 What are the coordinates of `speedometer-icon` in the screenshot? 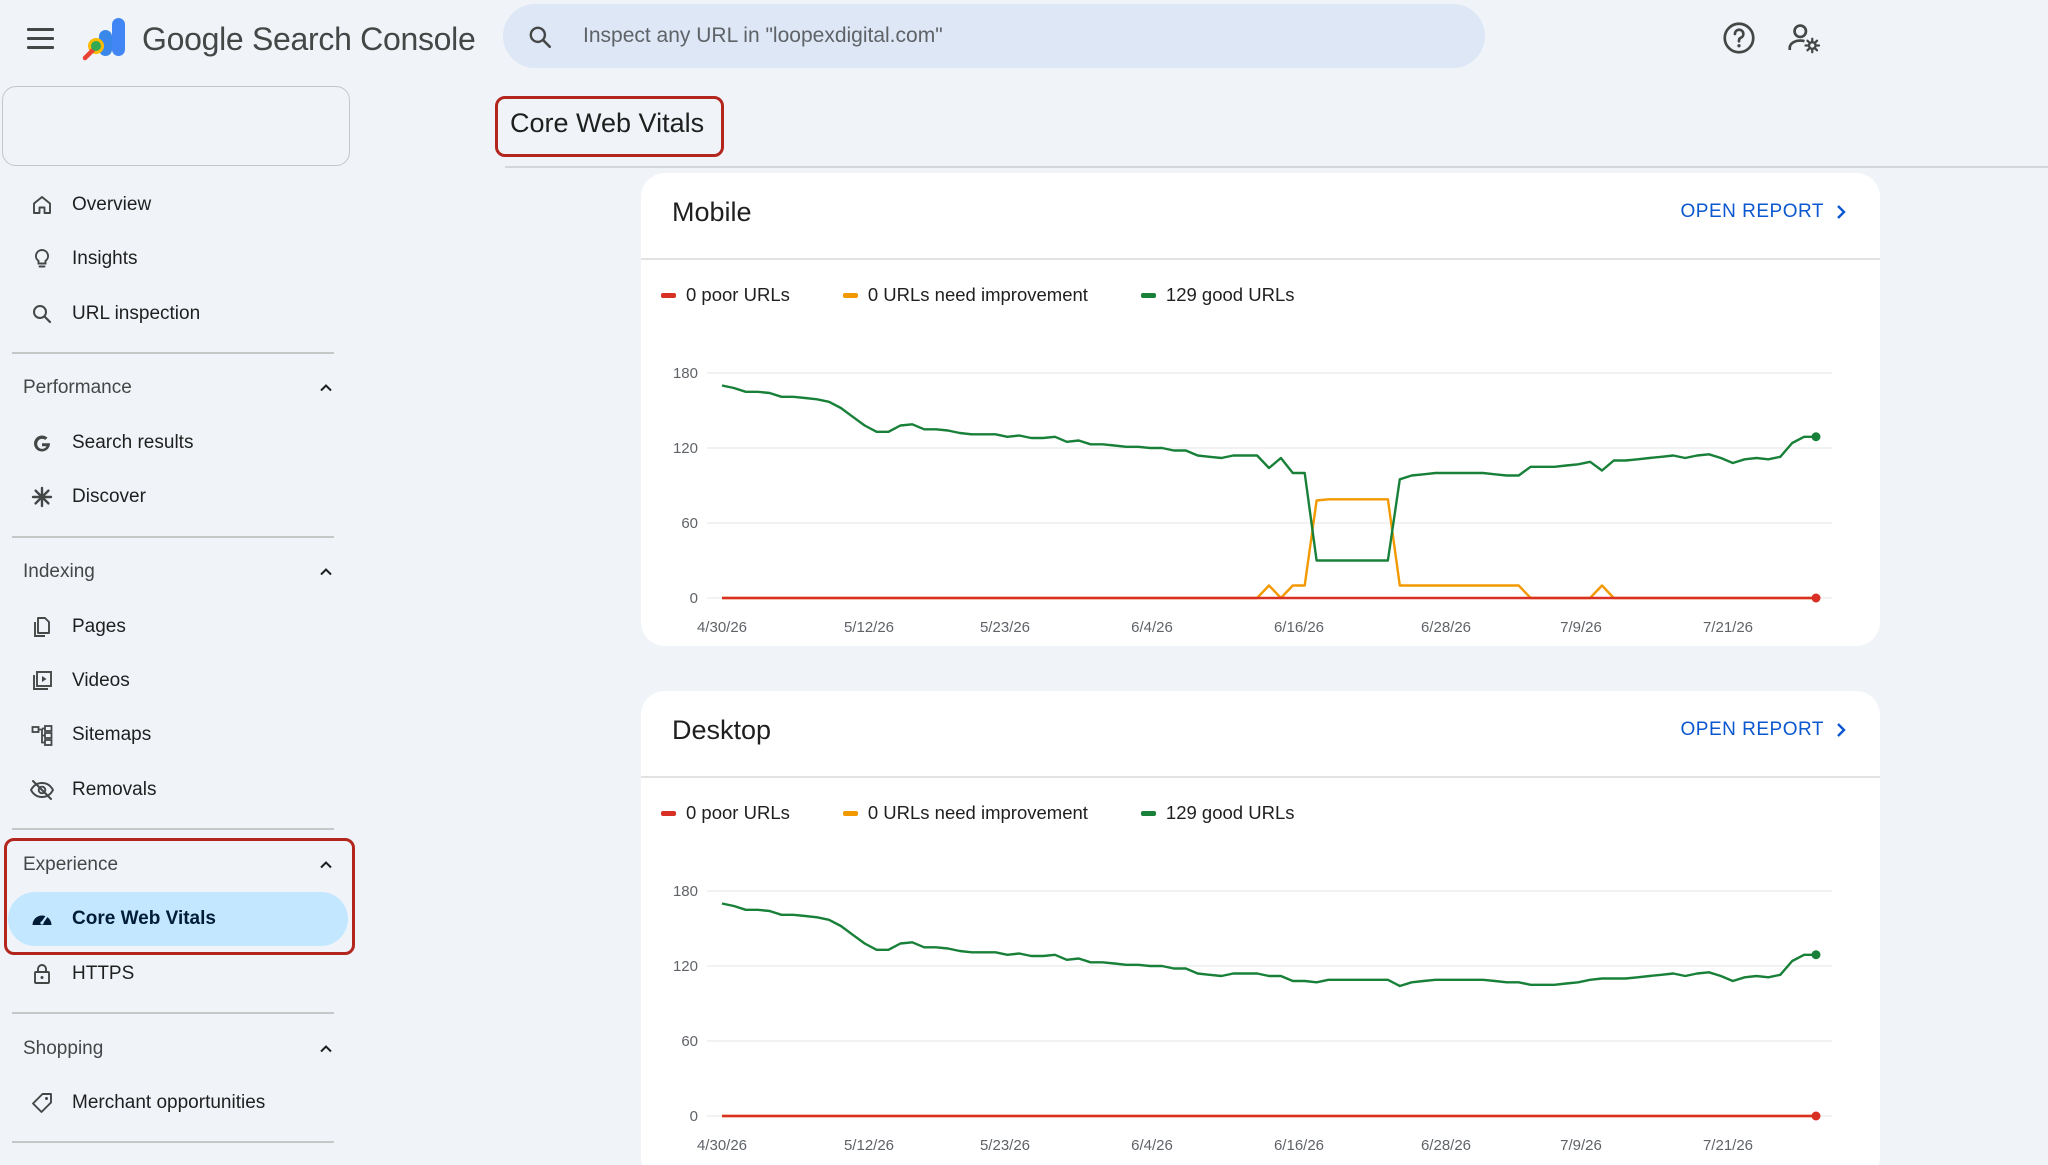 It's located at (42, 919).